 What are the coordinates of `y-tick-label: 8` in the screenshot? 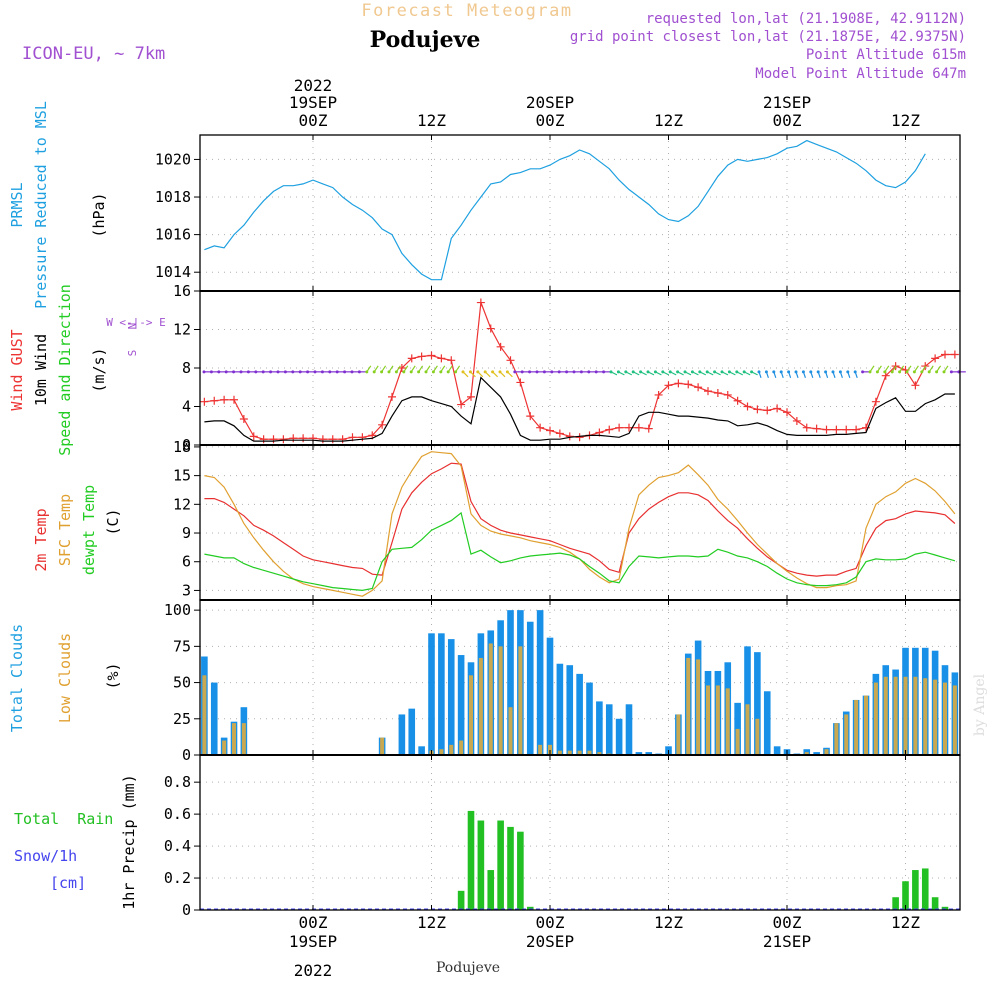 It's located at (186, 368).